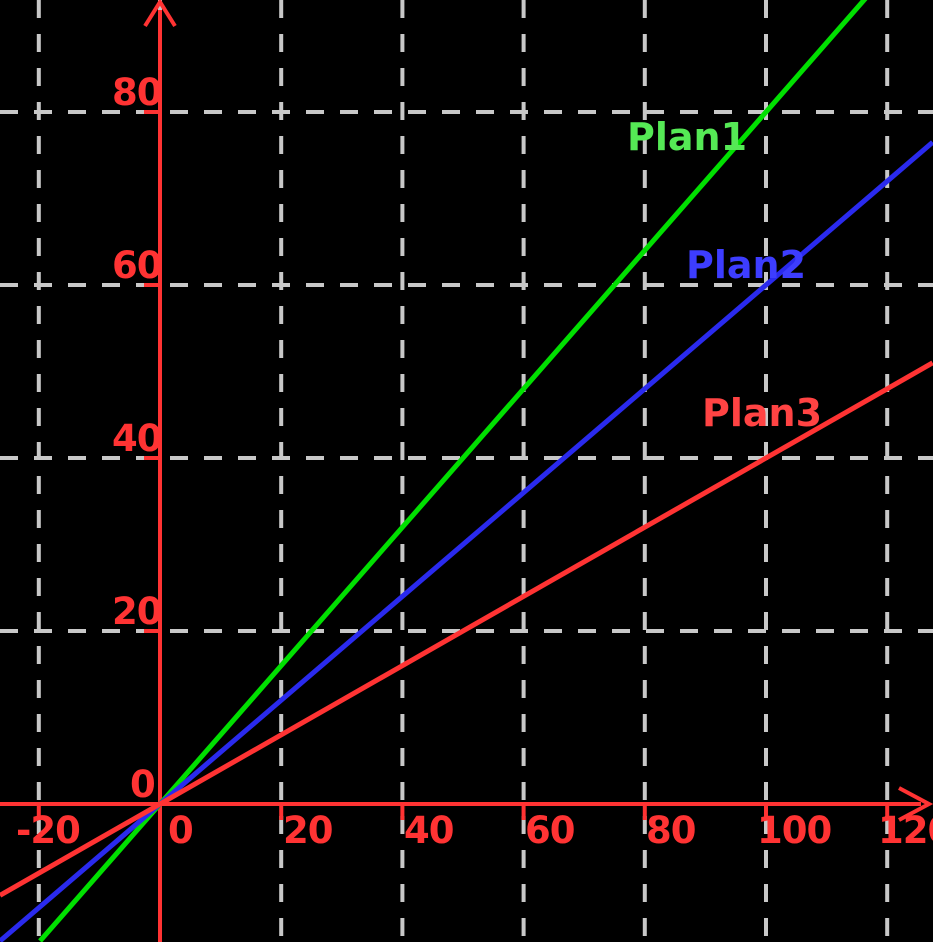  What do you see at coordinates (915, 804) in the screenshot?
I see `x-axis-arrow-icon` at bounding box center [915, 804].